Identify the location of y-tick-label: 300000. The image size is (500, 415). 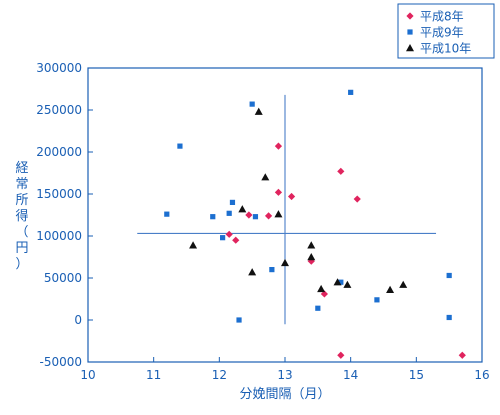
(59, 68).